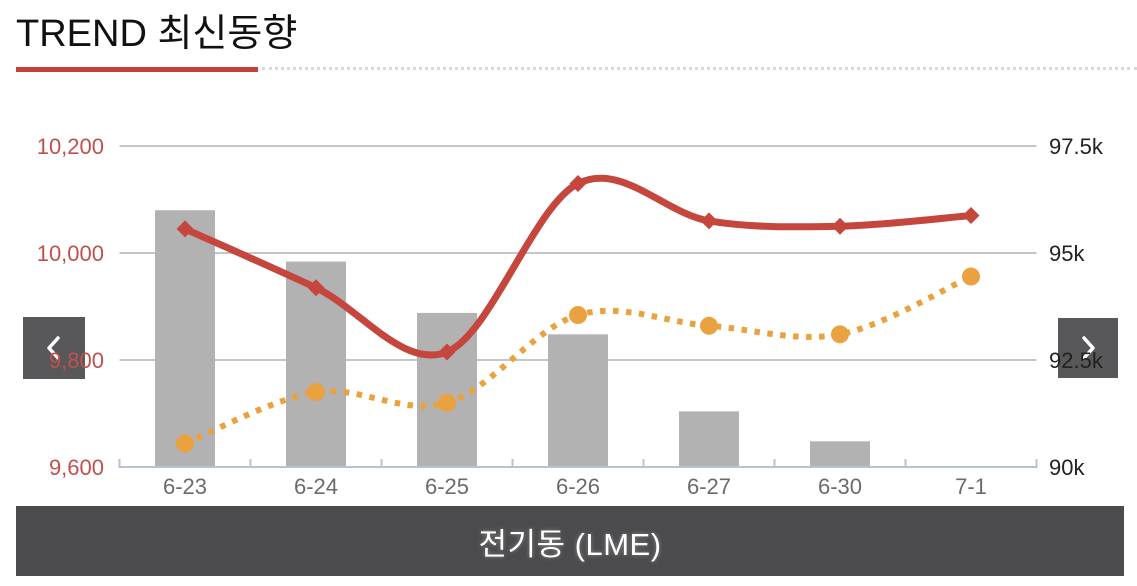 The image size is (1137, 586). I want to click on chevron-right-icon, so click(1088, 348).